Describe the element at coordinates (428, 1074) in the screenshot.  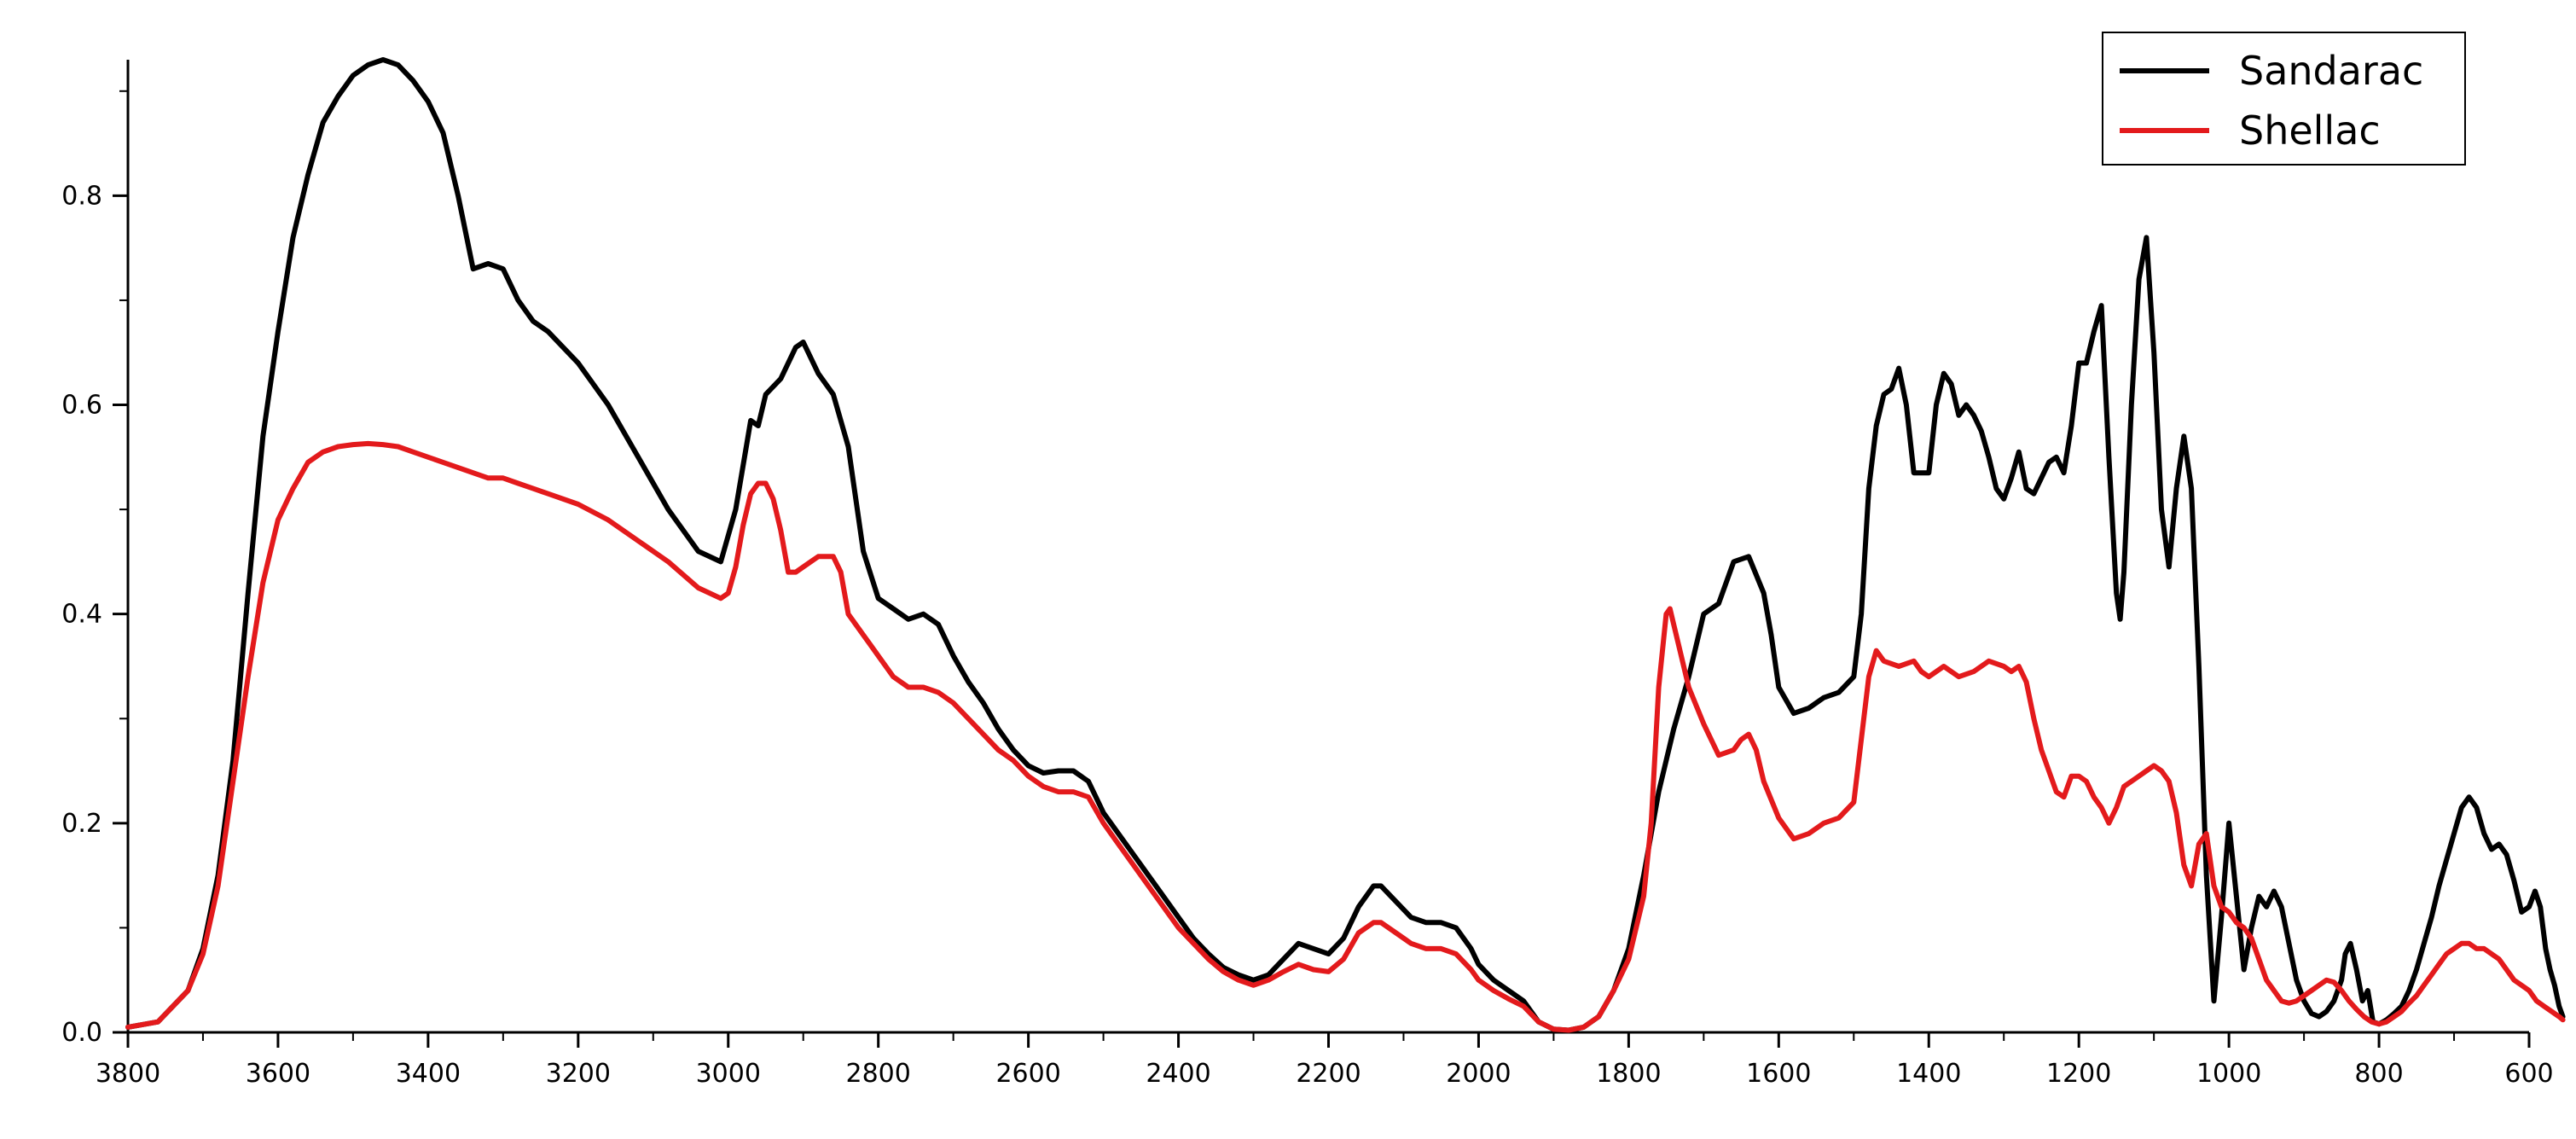
I see `x-tick-label: 3400` at that location.